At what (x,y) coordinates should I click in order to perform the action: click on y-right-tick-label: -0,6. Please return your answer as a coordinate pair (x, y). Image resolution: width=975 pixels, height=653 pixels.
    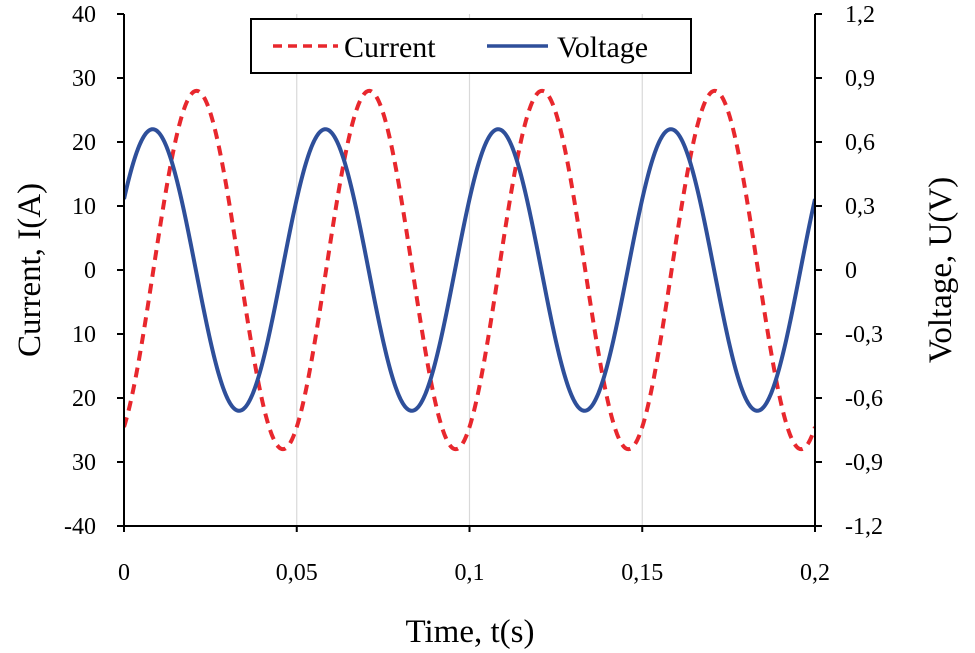
    Looking at the image, I should click on (864, 399).